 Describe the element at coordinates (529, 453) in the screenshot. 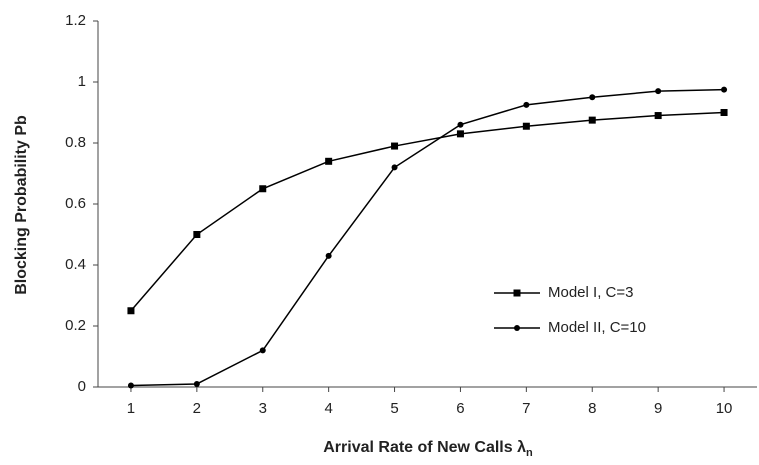

I see `x-axis-title-sub: n` at that location.